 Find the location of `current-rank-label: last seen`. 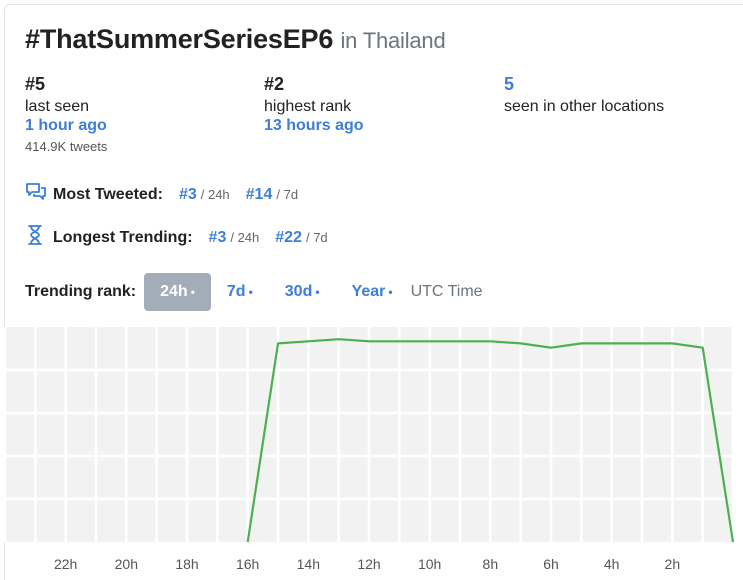

current-rank-label: last seen is located at coordinates (57, 106).